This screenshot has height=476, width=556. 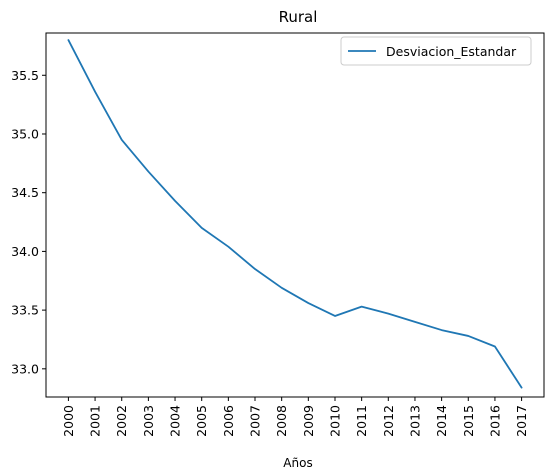 What do you see at coordinates (148, 421) in the screenshot?
I see `x-tick-label: 2003` at bounding box center [148, 421].